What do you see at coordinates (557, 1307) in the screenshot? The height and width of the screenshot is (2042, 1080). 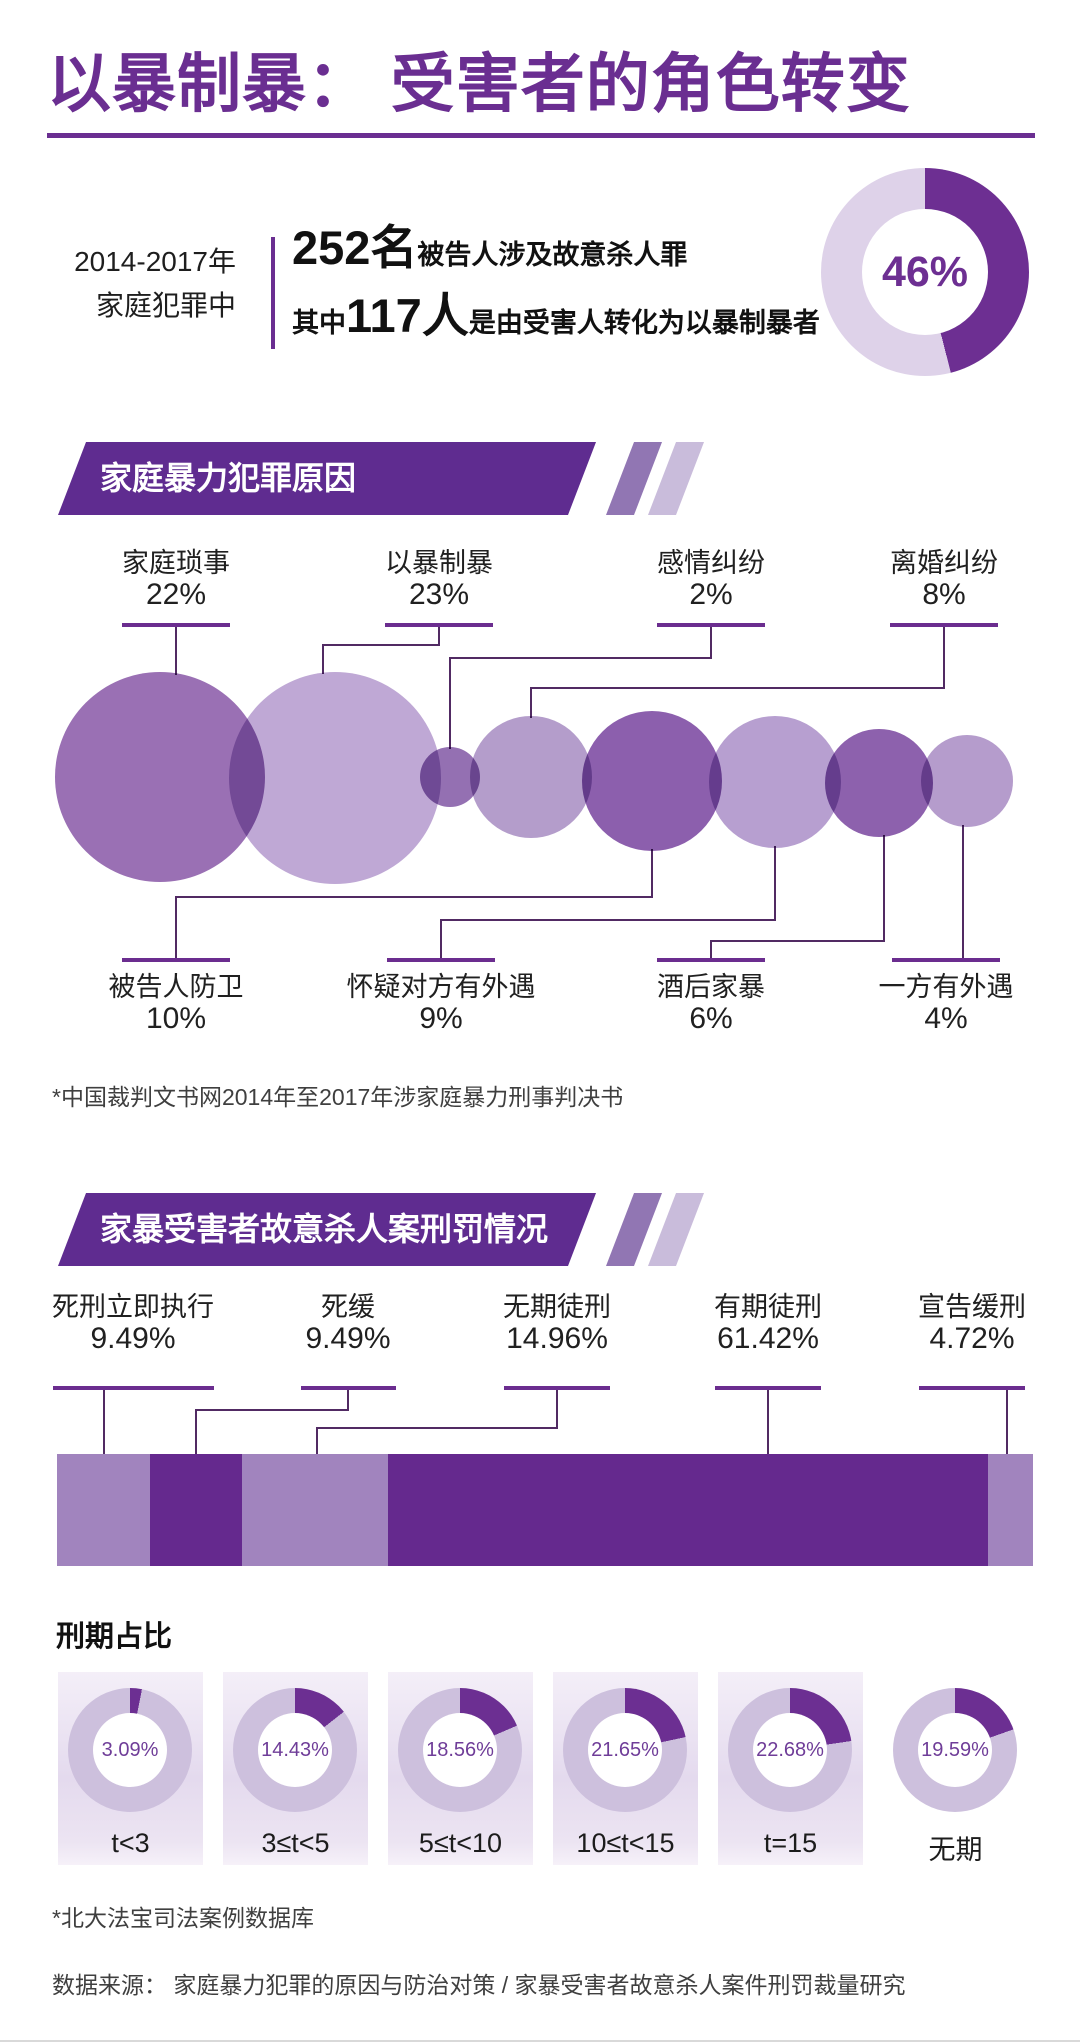 I see `bar-label-name: 无期徒刑` at bounding box center [557, 1307].